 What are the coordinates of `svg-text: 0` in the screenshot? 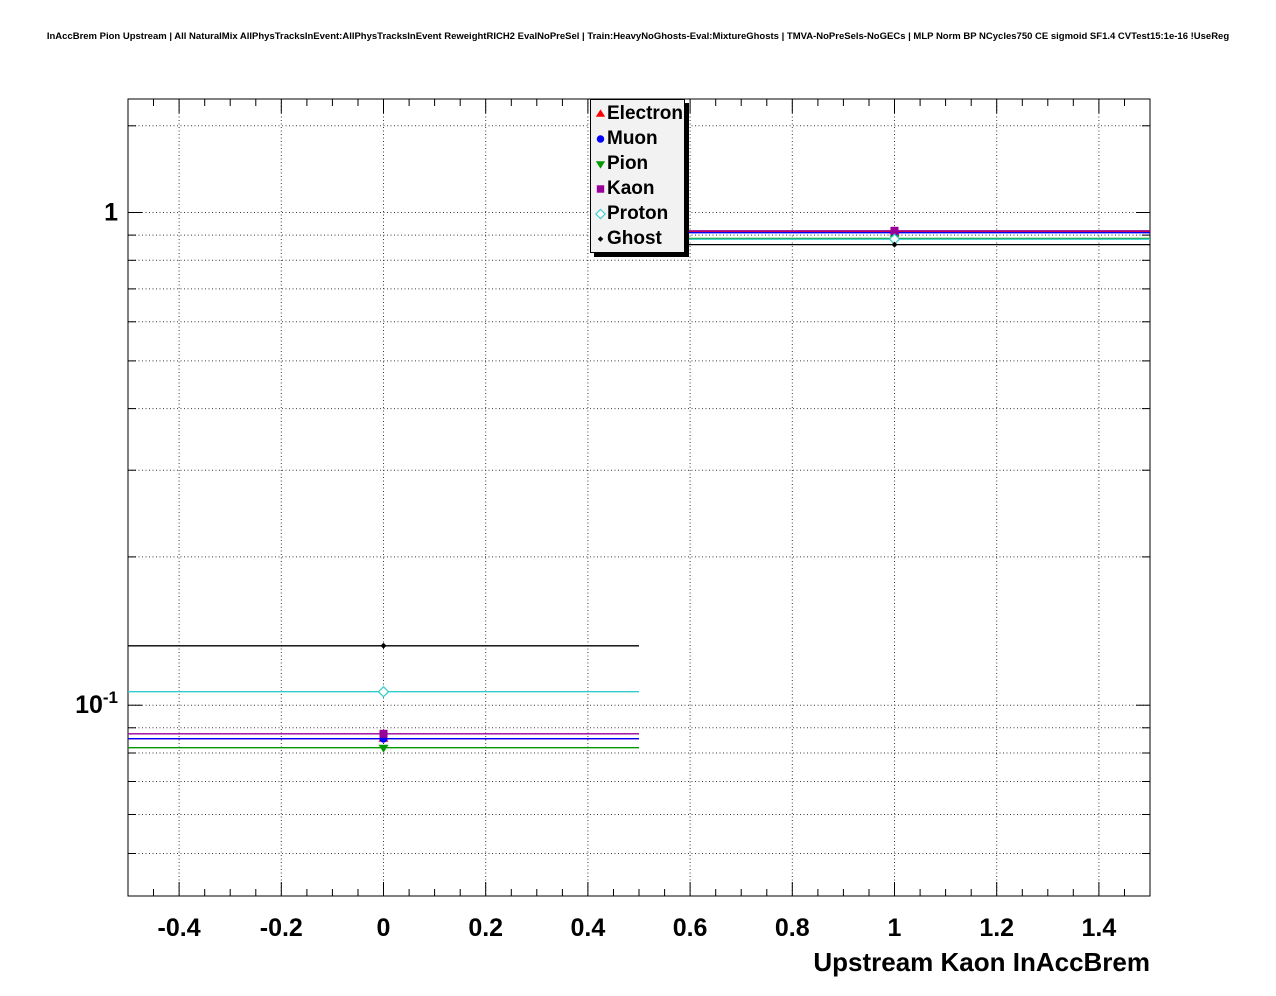 It's located at (384, 928).